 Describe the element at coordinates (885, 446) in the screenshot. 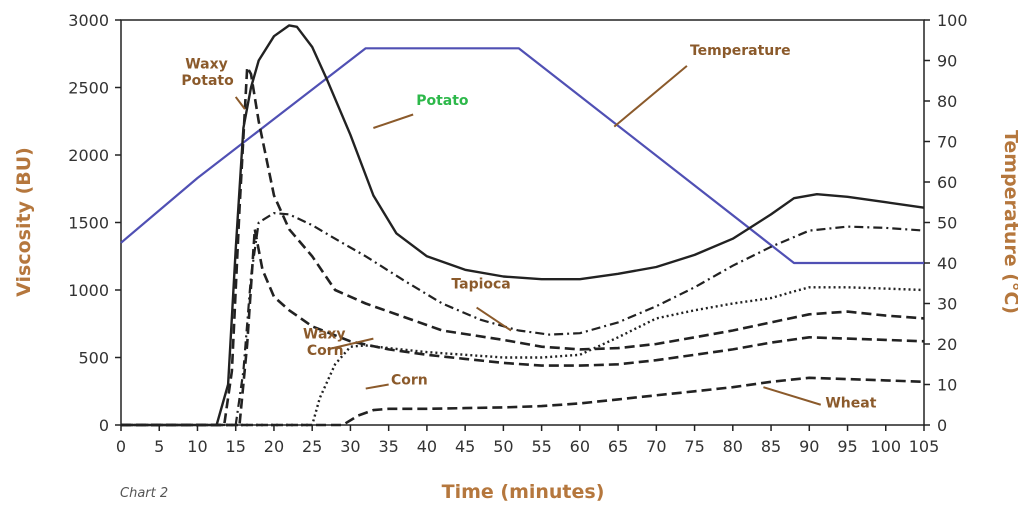

I see `x-tick-label: 100` at that location.